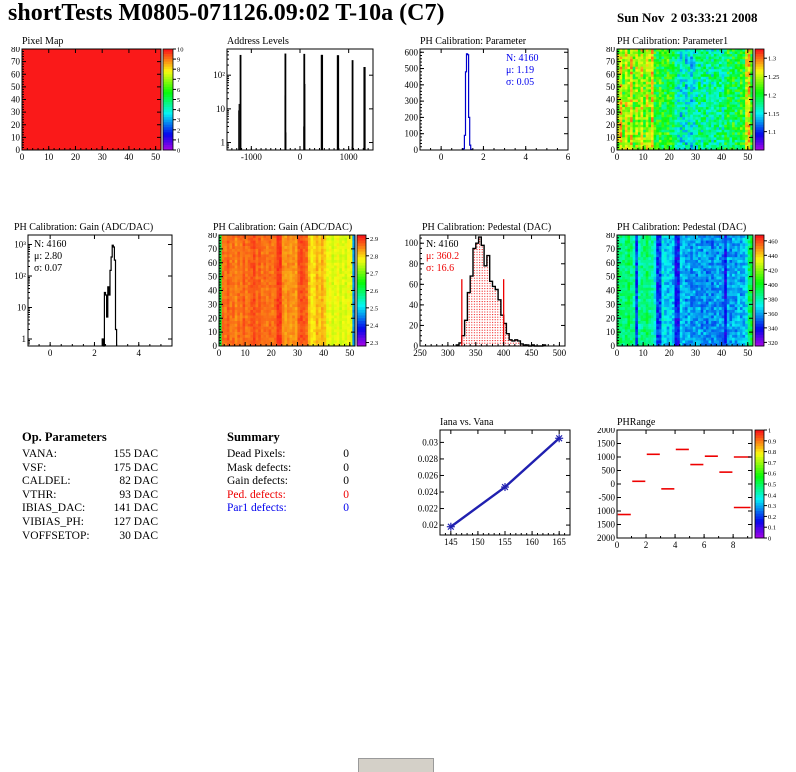 This screenshot has width=796, height=772. Describe the element at coordinates (473, 41) in the screenshot. I see `plot-title: PH Calibration: Parameter` at that location.